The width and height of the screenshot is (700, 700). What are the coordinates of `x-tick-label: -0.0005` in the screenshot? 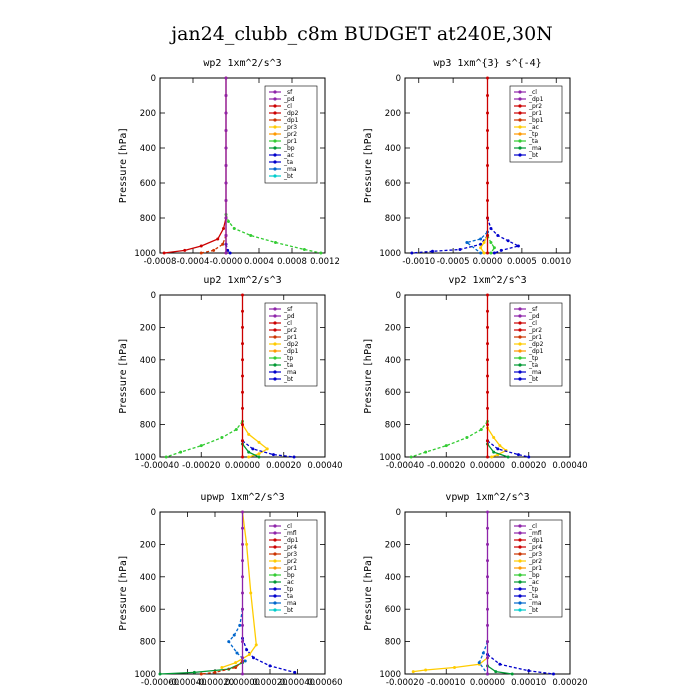 It's located at (453, 262).